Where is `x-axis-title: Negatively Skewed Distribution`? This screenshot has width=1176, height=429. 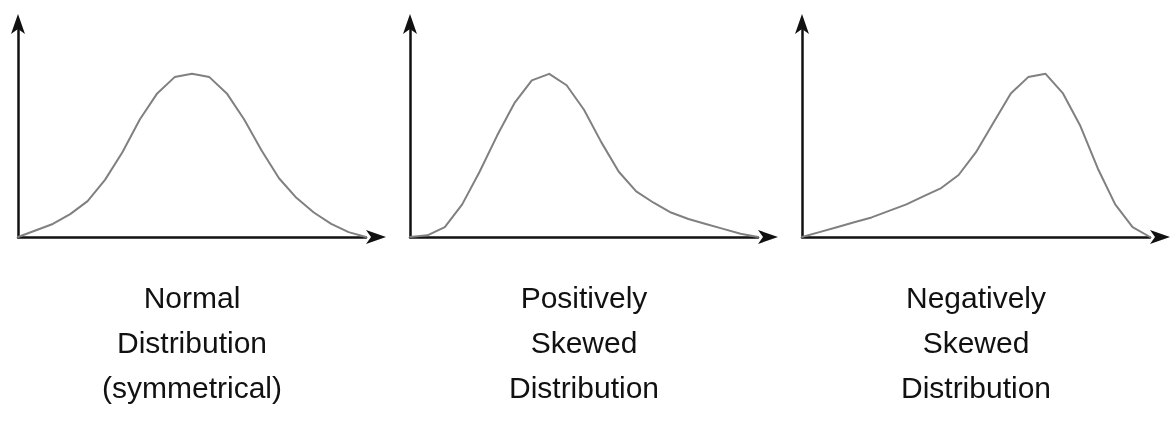
x-axis-title: Negatively Skewed Distribution is located at coordinates (976, 342).